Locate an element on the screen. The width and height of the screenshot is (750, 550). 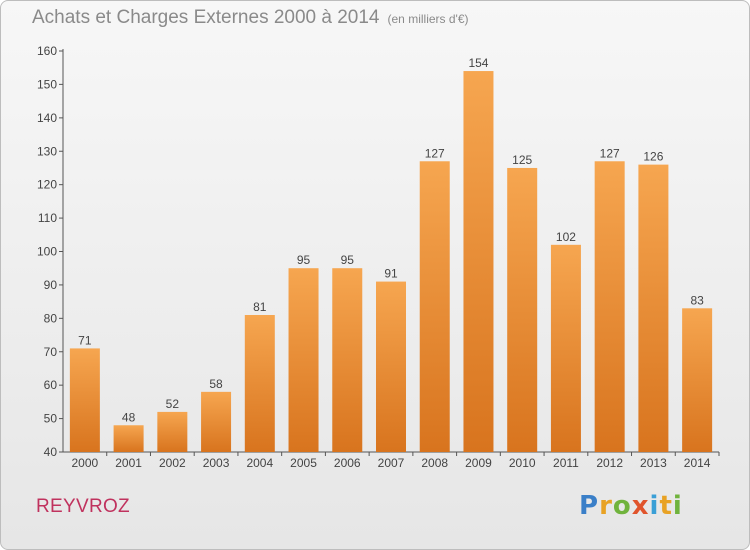
data-label: 81 is located at coordinates (260, 307).